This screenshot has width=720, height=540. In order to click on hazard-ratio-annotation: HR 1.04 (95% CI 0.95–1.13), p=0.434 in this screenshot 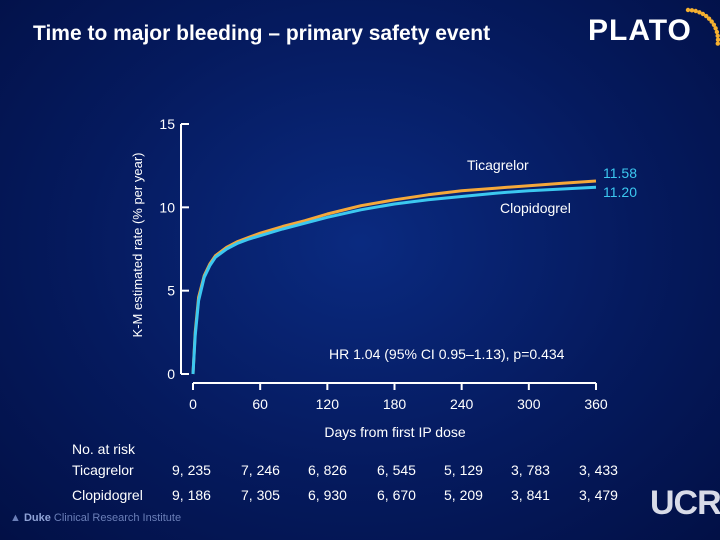, I will do `click(447, 354)`.